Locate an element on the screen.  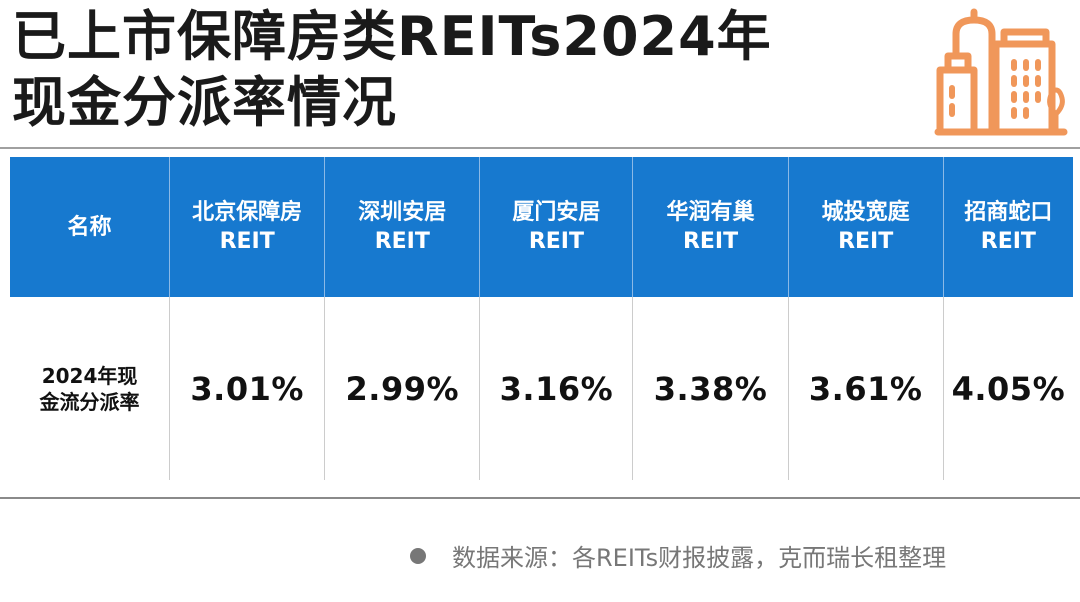
header-cell-reit: 厦门安居 REIT is located at coordinates (555, 227).